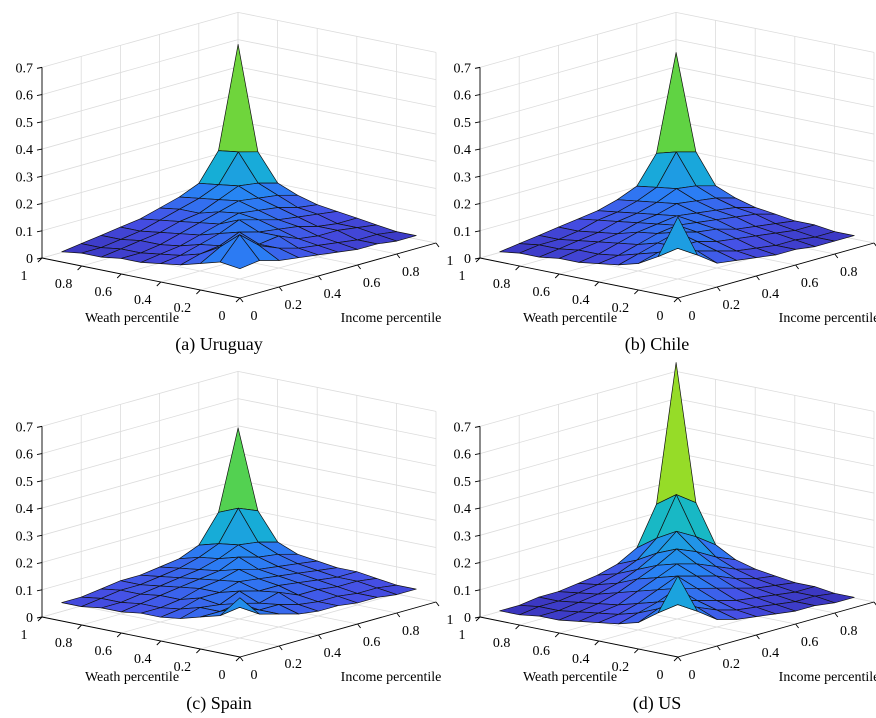 This screenshot has width=876, height=718. What do you see at coordinates (776, 629) in the screenshot?
I see `x-axis-line` at bounding box center [776, 629].